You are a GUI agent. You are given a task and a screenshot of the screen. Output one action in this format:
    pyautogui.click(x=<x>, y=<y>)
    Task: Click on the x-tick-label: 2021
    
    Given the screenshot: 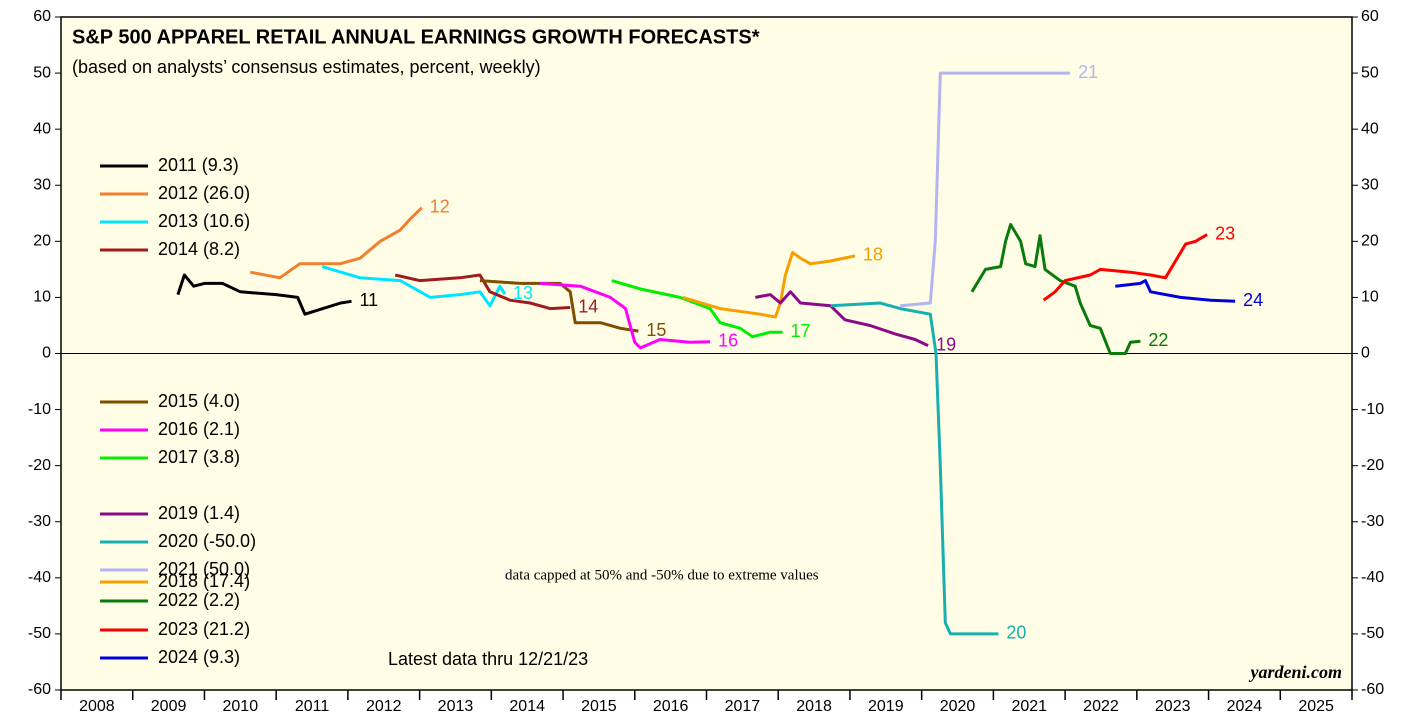 What is the action you would take?
    pyautogui.click(x=1029, y=706)
    